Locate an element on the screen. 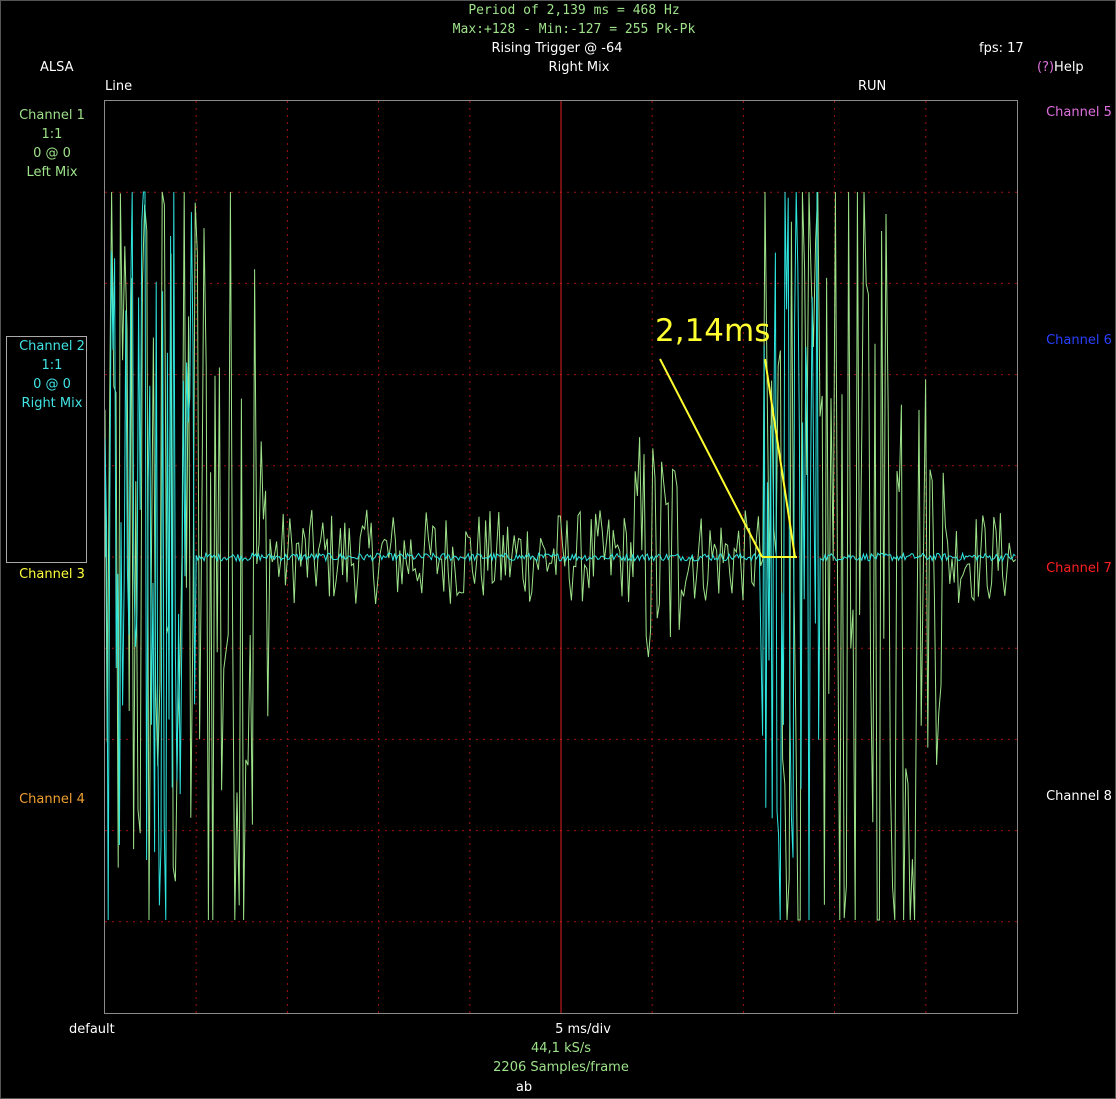  channel-2-offset: 0 @ 0 is located at coordinates (52, 384).